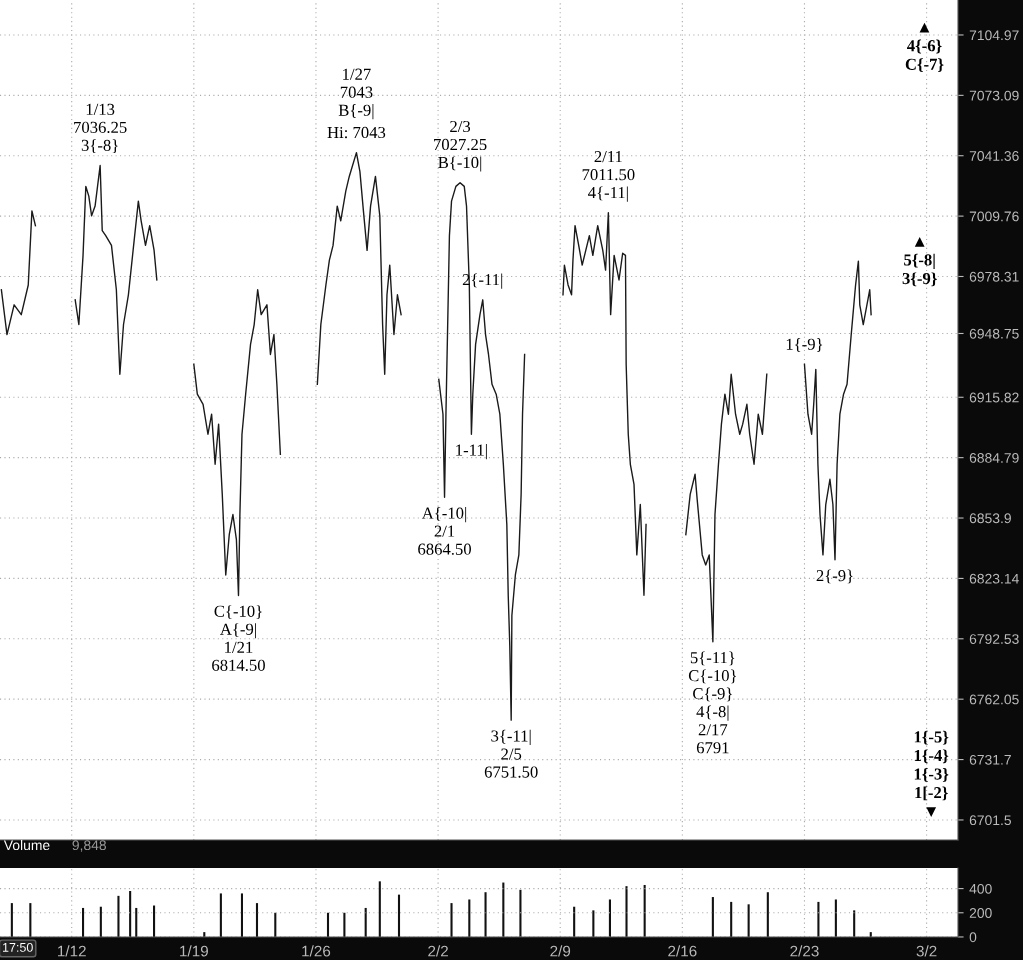 This screenshot has width=1023, height=960. Describe the element at coordinates (804, 951) in the screenshot. I see `x-tick-label: 2/23` at that location.